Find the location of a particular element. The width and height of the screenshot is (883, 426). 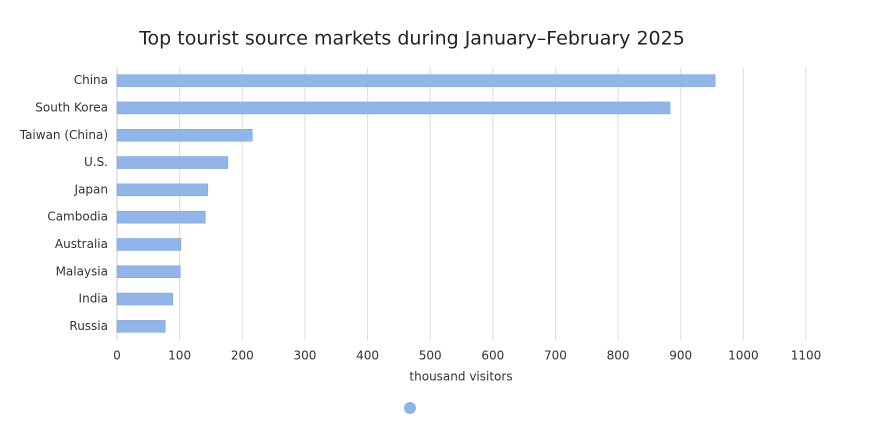

y-tick-label: Taiwan (China) is located at coordinates (63, 135).